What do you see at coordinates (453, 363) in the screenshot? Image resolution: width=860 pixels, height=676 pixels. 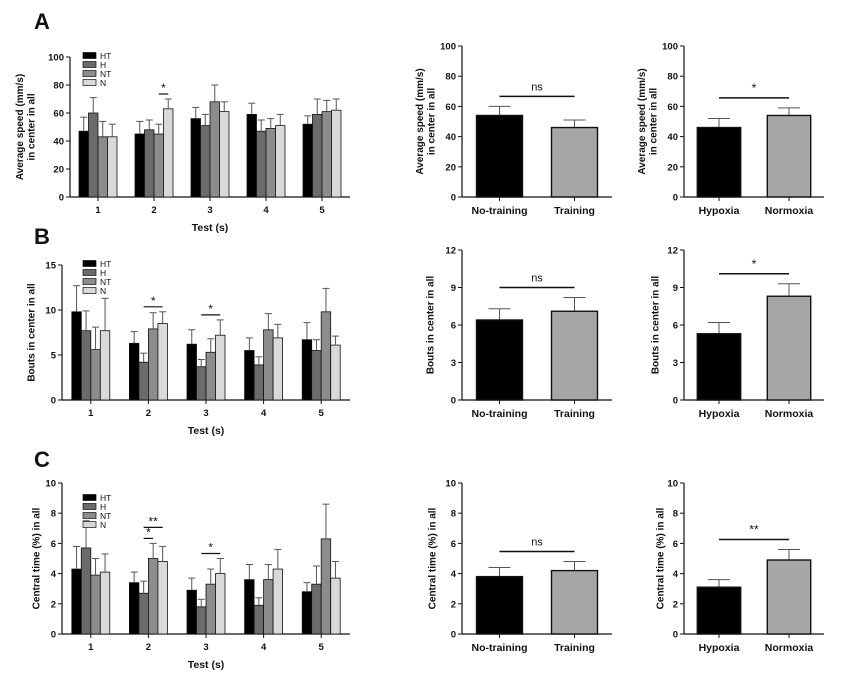 I see `y-tick-label: 3` at bounding box center [453, 363].